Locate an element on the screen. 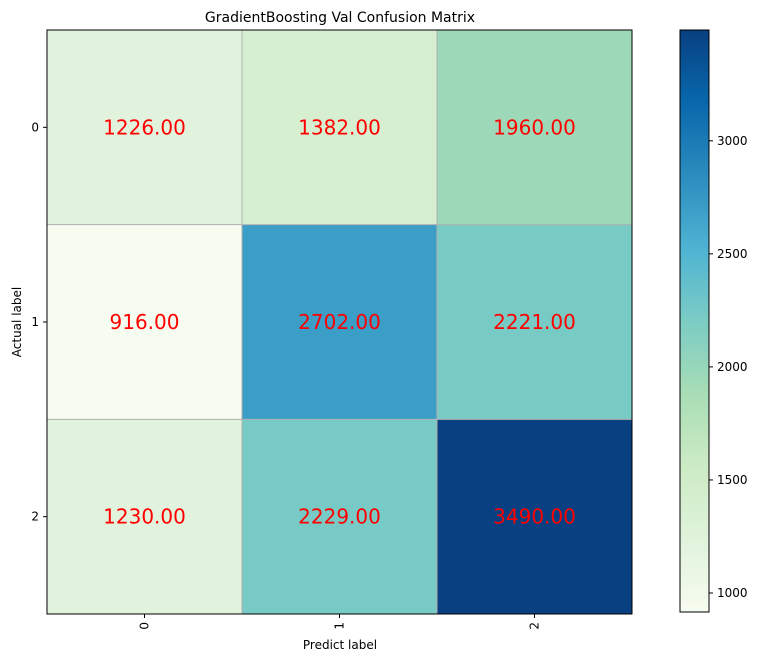 The width and height of the screenshot is (762, 662). colorbar-tick-label: 1500 is located at coordinates (732, 480).